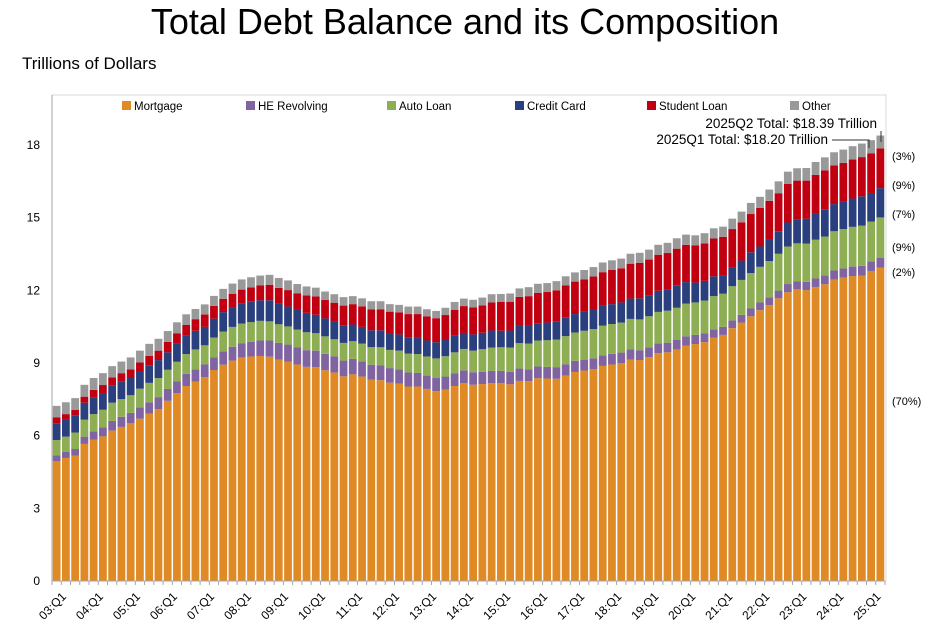 This screenshot has height=630, width=930. What do you see at coordinates (34, 218) in the screenshot?
I see `y-tick-label: 15` at bounding box center [34, 218].